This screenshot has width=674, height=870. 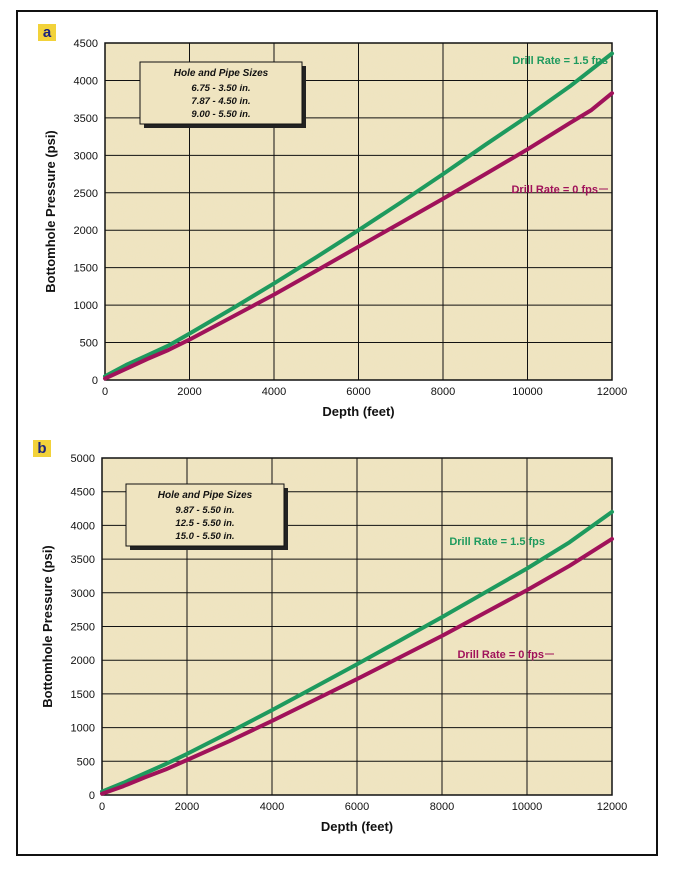 I want to click on panel-letter-text: b, so click(x=41, y=448).